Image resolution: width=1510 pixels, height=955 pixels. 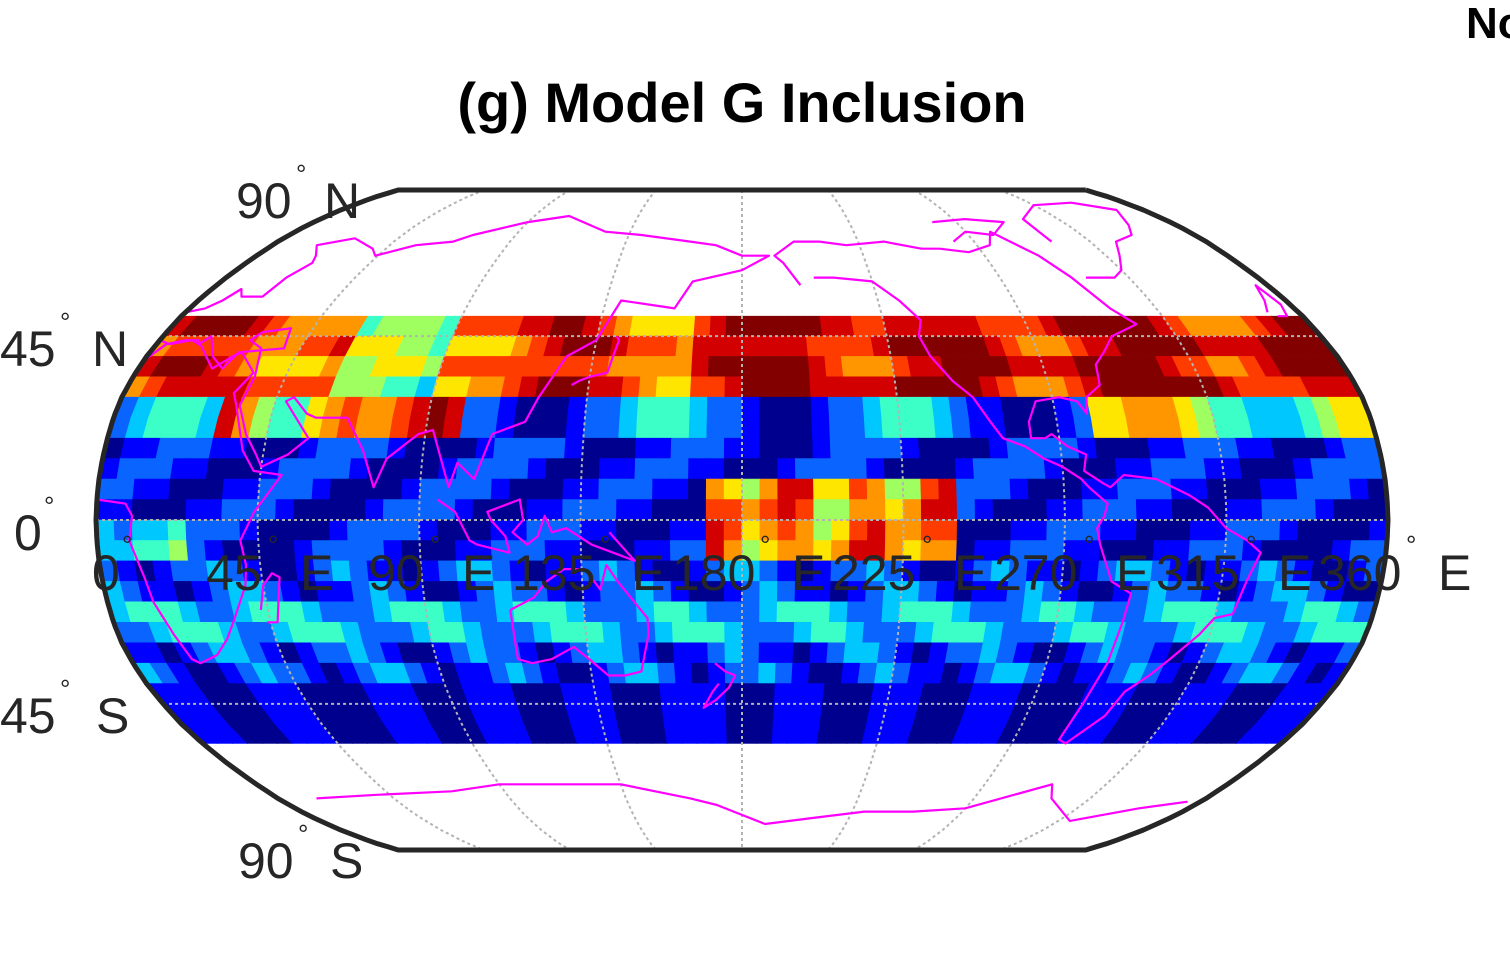 I want to click on meridian-line, so click(x=370, y=520).